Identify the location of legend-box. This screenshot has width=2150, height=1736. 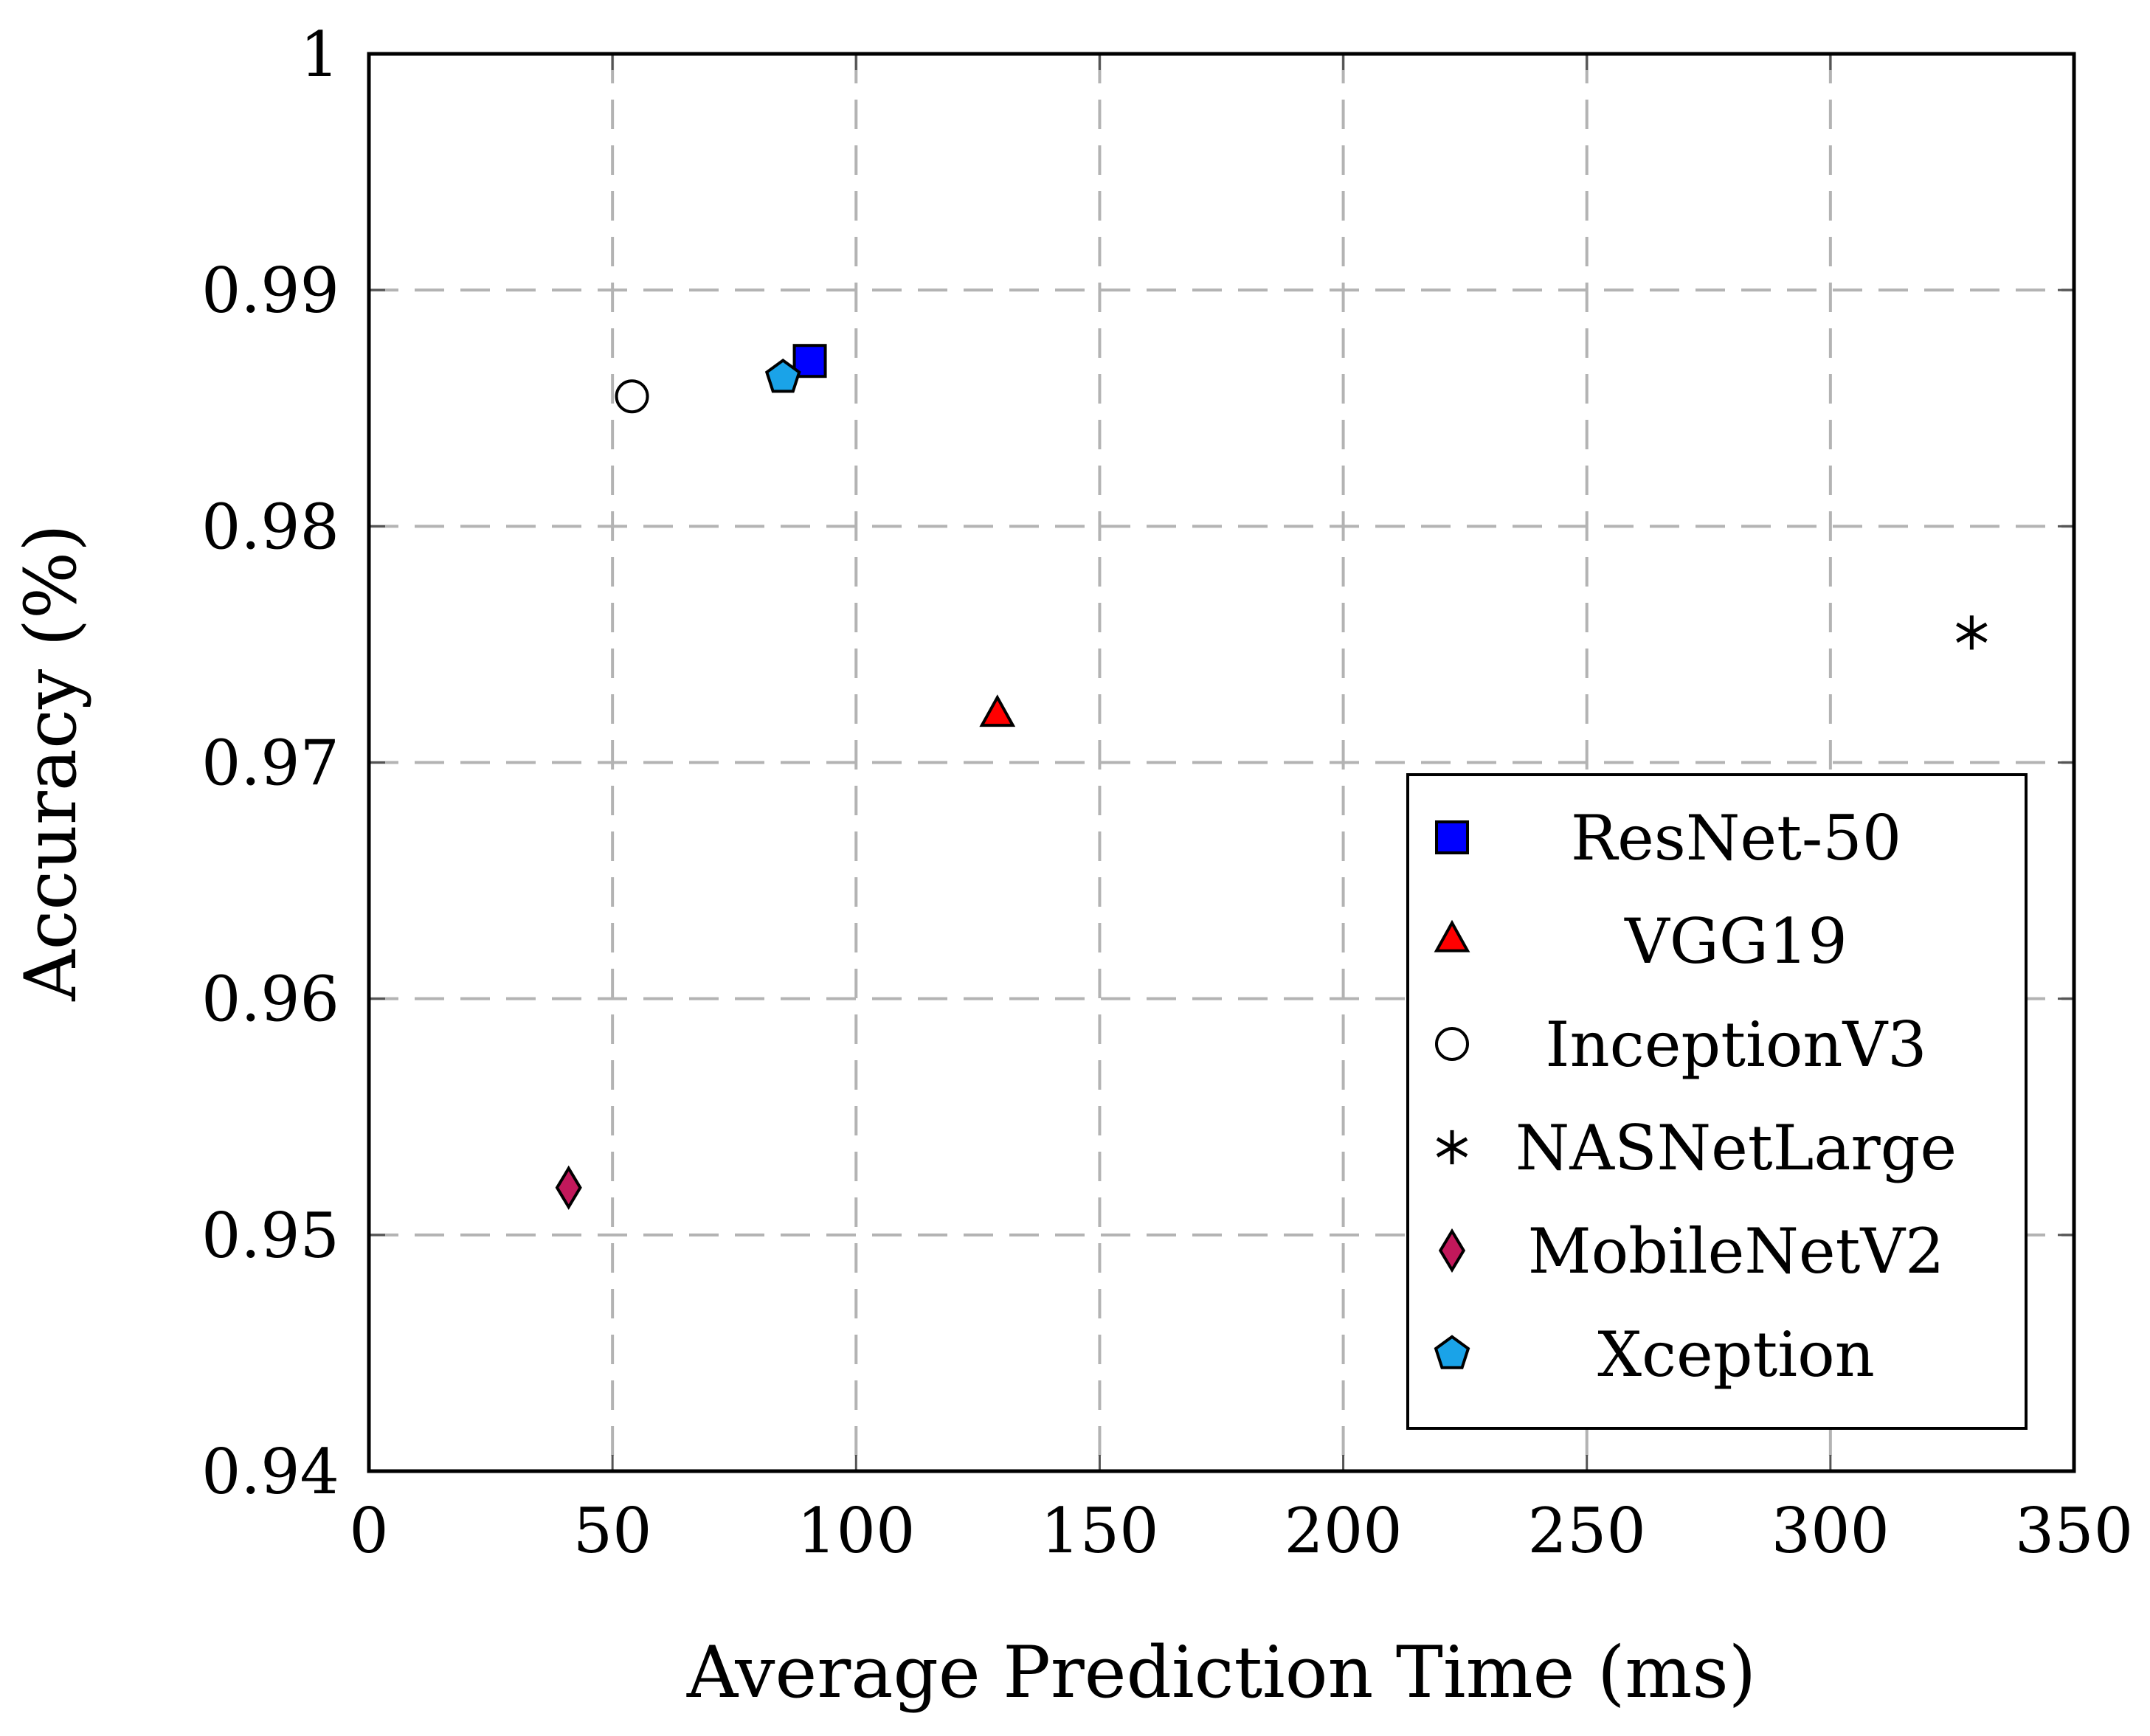
(1717, 1101).